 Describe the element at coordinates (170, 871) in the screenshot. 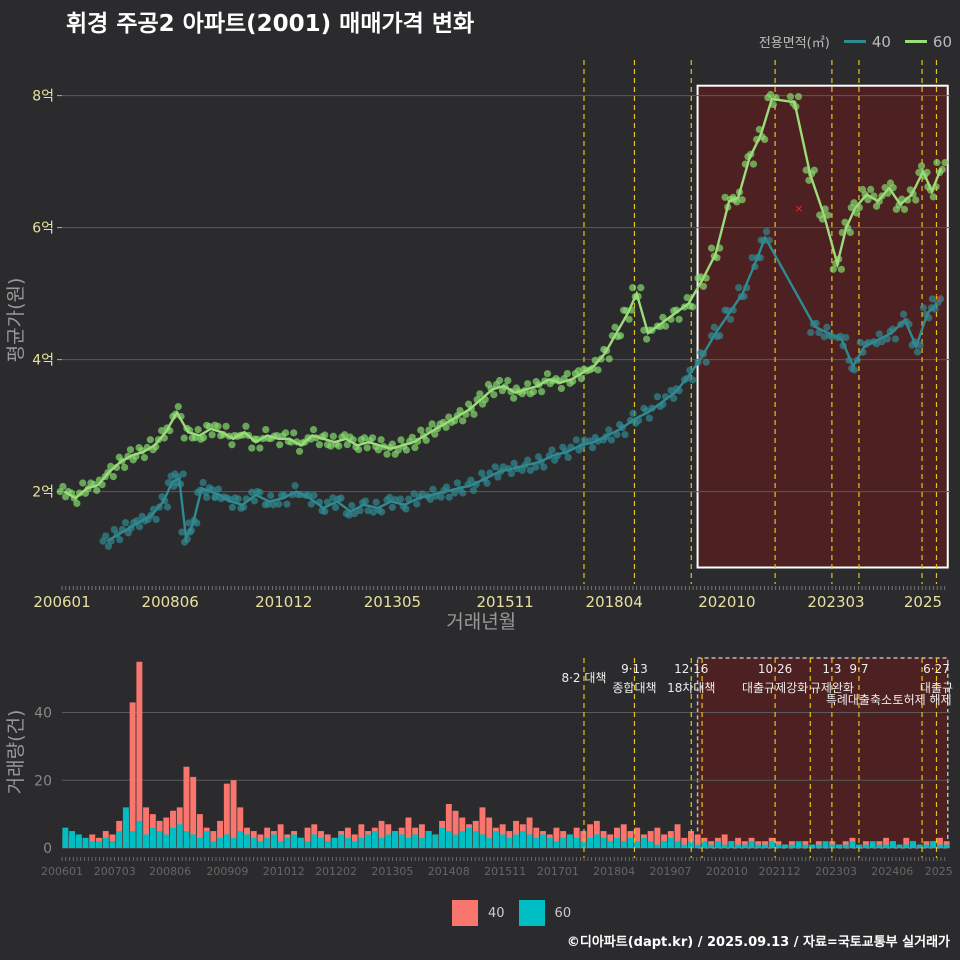

I see `volume-x-tick-label: 200806` at that location.